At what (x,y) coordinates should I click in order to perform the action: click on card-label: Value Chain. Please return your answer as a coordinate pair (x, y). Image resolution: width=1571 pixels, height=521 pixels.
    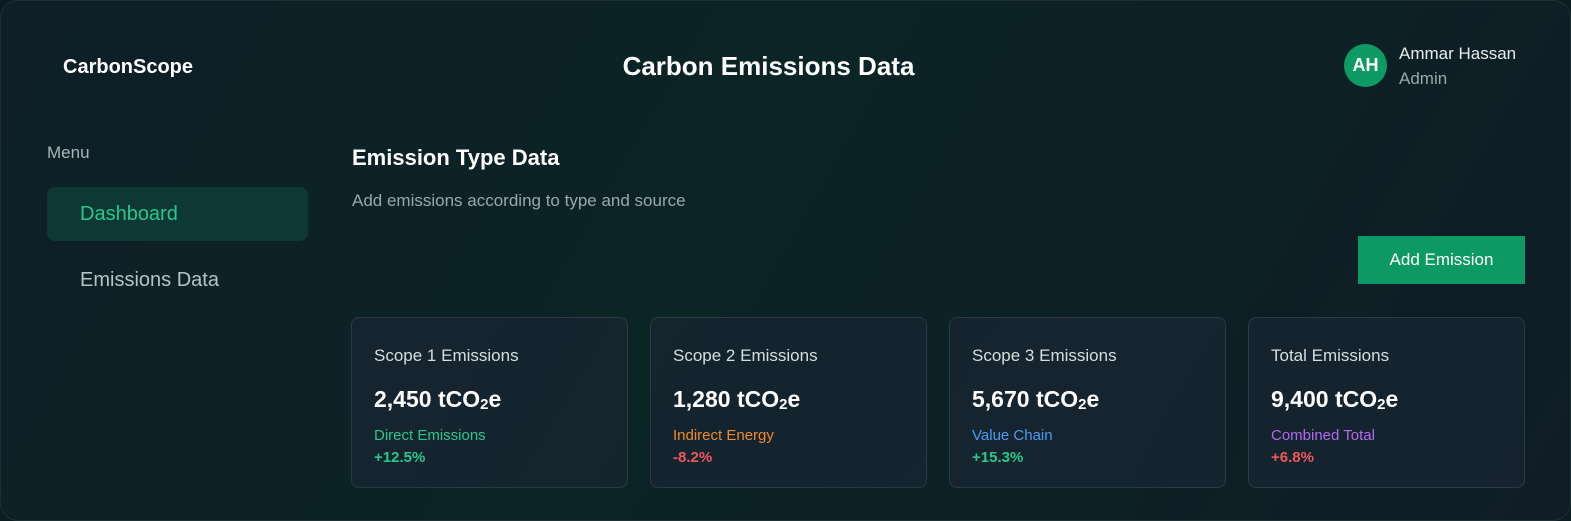
    Looking at the image, I should click on (1012, 435).